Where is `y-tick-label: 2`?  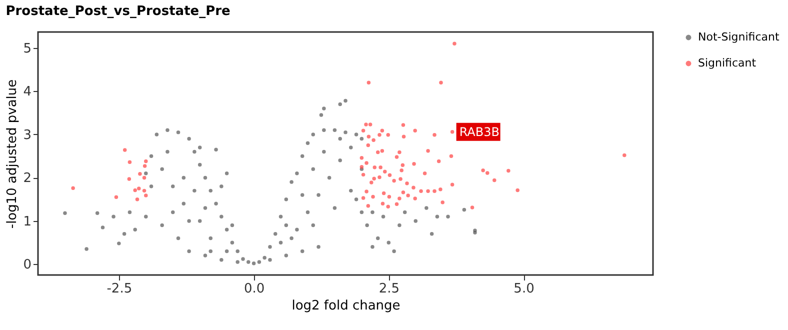
y-tick-label: 2 is located at coordinates (27, 178).